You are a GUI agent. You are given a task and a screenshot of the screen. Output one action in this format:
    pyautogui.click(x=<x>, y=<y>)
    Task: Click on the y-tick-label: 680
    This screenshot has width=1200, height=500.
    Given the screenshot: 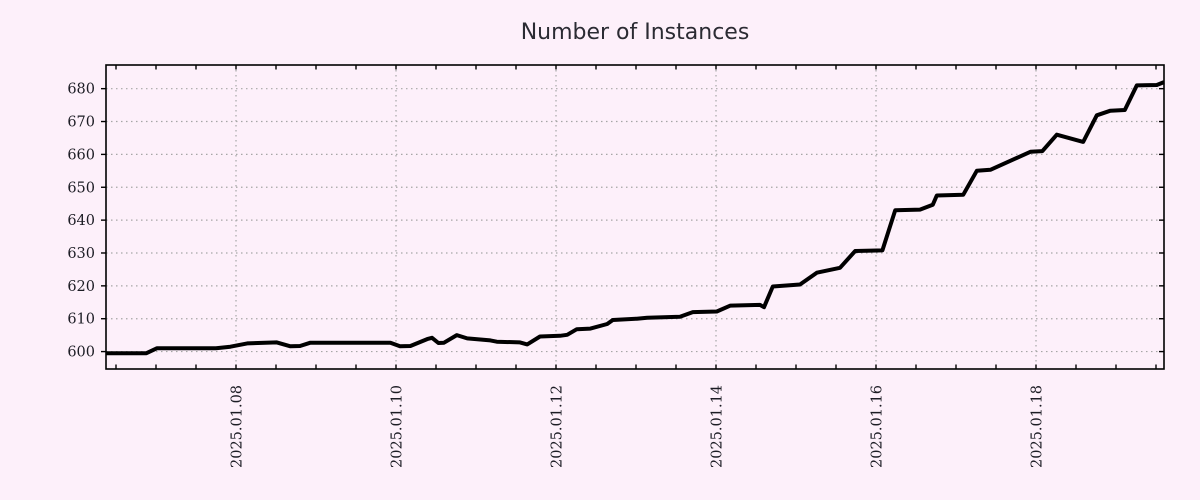 What is the action you would take?
    pyautogui.click(x=81, y=90)
    